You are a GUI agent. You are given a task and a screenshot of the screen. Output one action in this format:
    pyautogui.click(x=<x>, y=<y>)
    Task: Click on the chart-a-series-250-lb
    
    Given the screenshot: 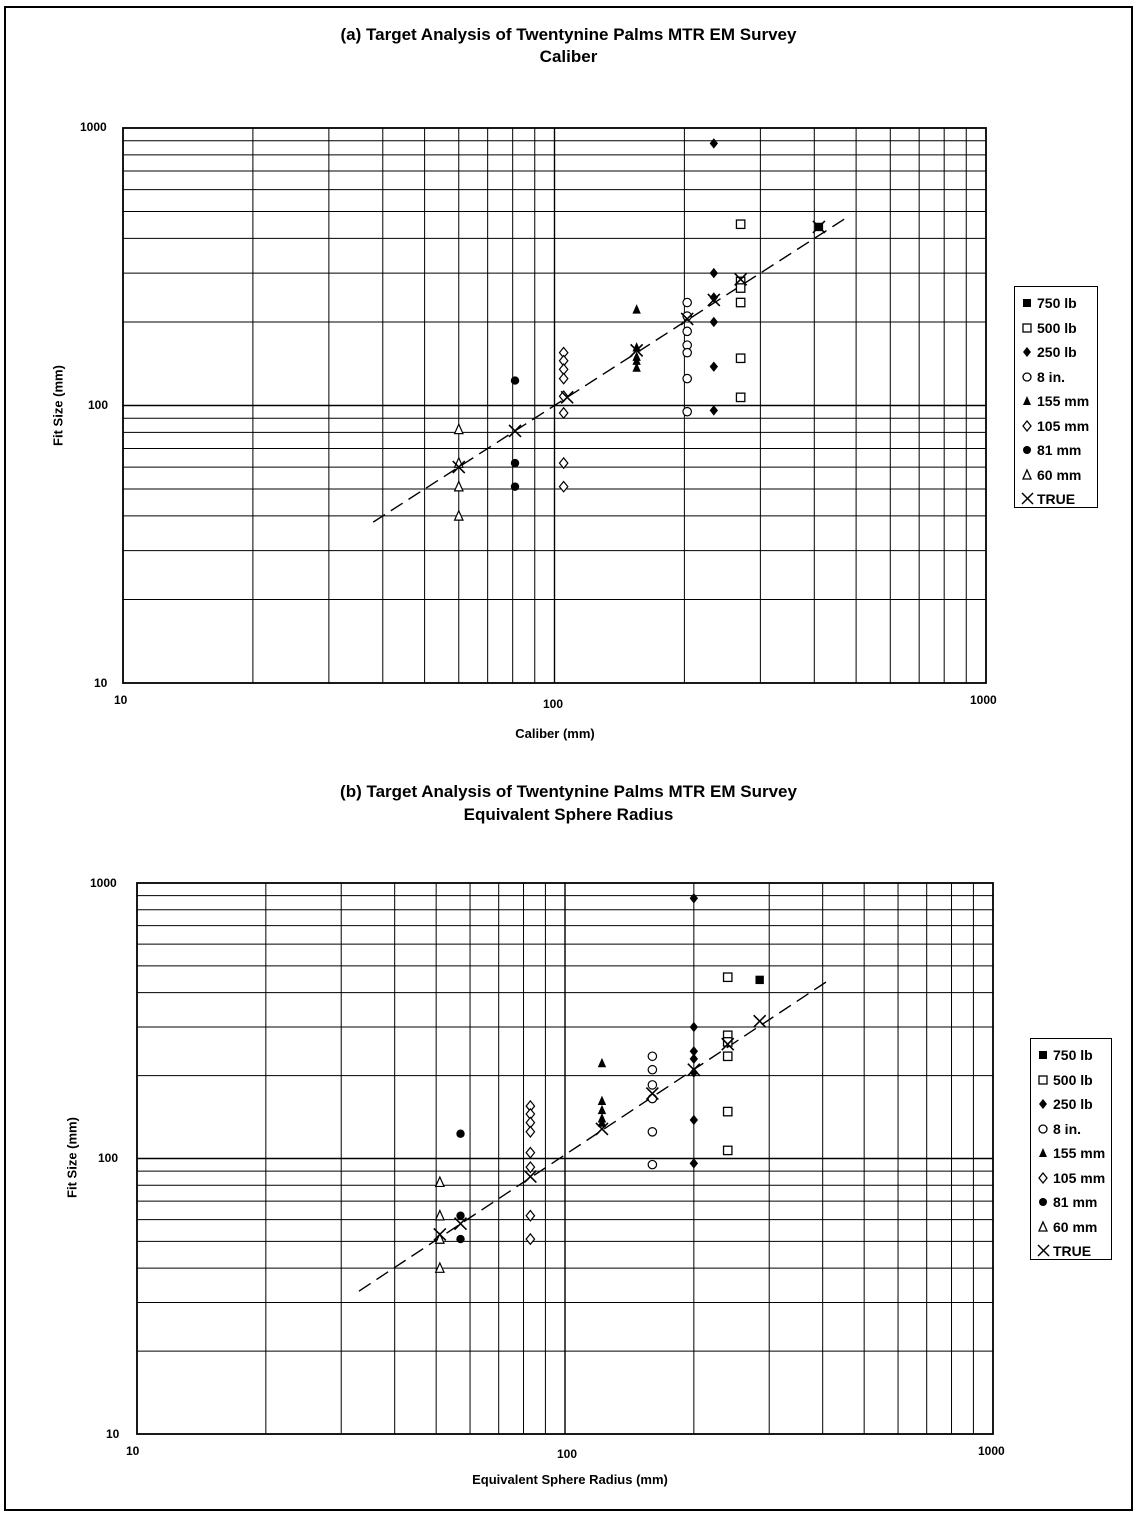 What is the action you would take?
    pyautogui.click(x=714, y=277)
    